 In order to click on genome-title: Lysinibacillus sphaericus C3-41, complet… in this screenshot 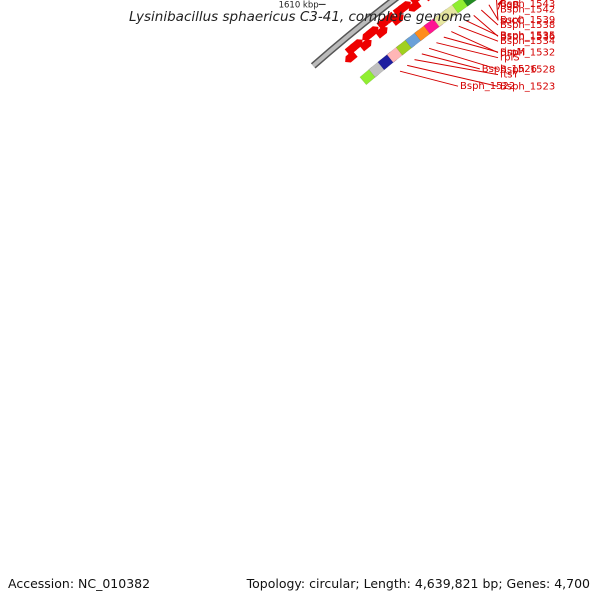, I will do `click(300, 17)`.